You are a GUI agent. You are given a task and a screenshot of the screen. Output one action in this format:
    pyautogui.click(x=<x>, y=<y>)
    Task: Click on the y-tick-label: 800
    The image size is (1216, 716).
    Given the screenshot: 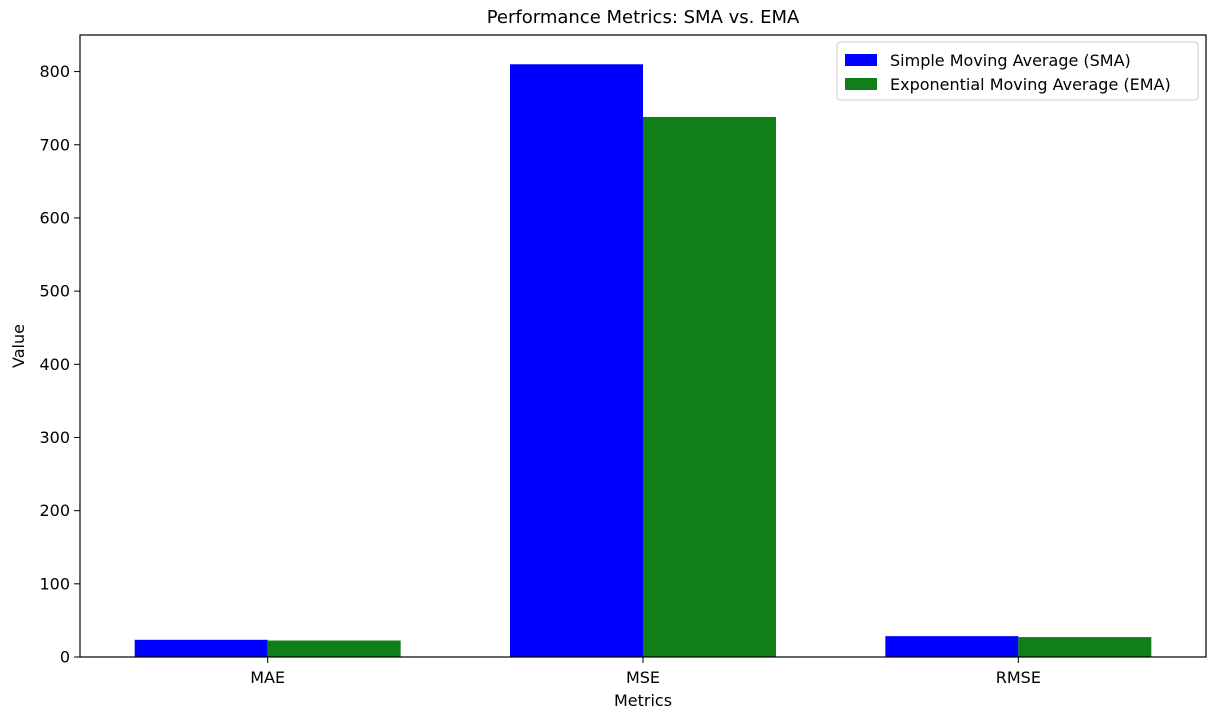 What is the action you would take?
    pyautogui.click(x=54, y=71)
    